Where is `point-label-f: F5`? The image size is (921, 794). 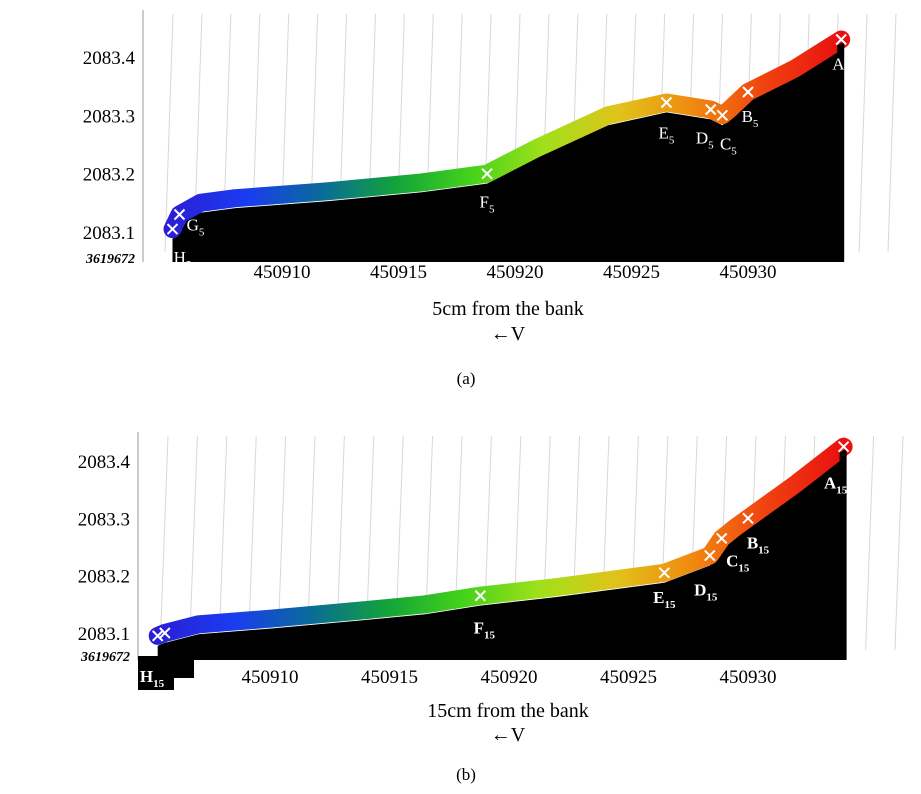 point-label-f: F5 is located at coordinates (487, 204).